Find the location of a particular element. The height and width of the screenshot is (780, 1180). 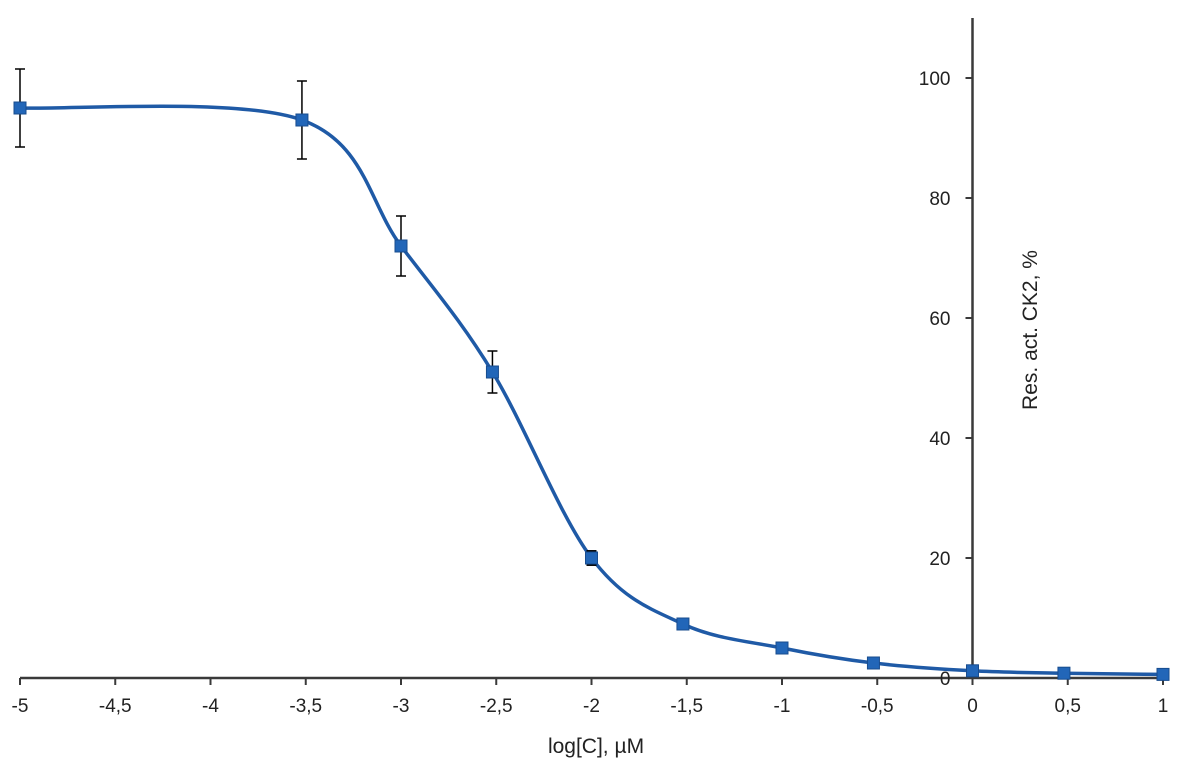

x-tick-label: -0,5 is located at coordinates (877, 706).